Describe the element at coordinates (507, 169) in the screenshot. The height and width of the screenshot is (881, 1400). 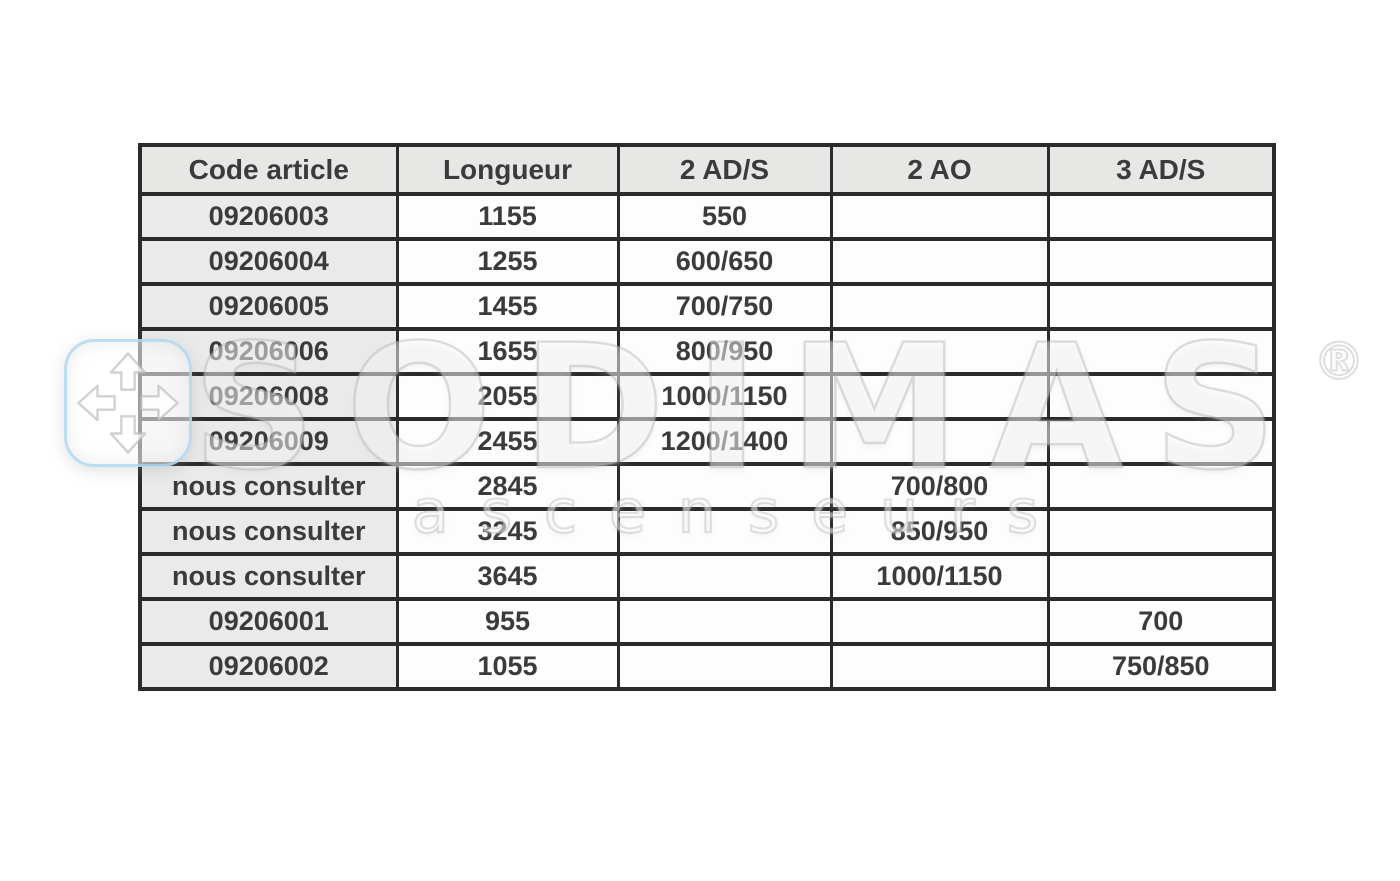
I see `col-header-longueur: Longueur` at that location.